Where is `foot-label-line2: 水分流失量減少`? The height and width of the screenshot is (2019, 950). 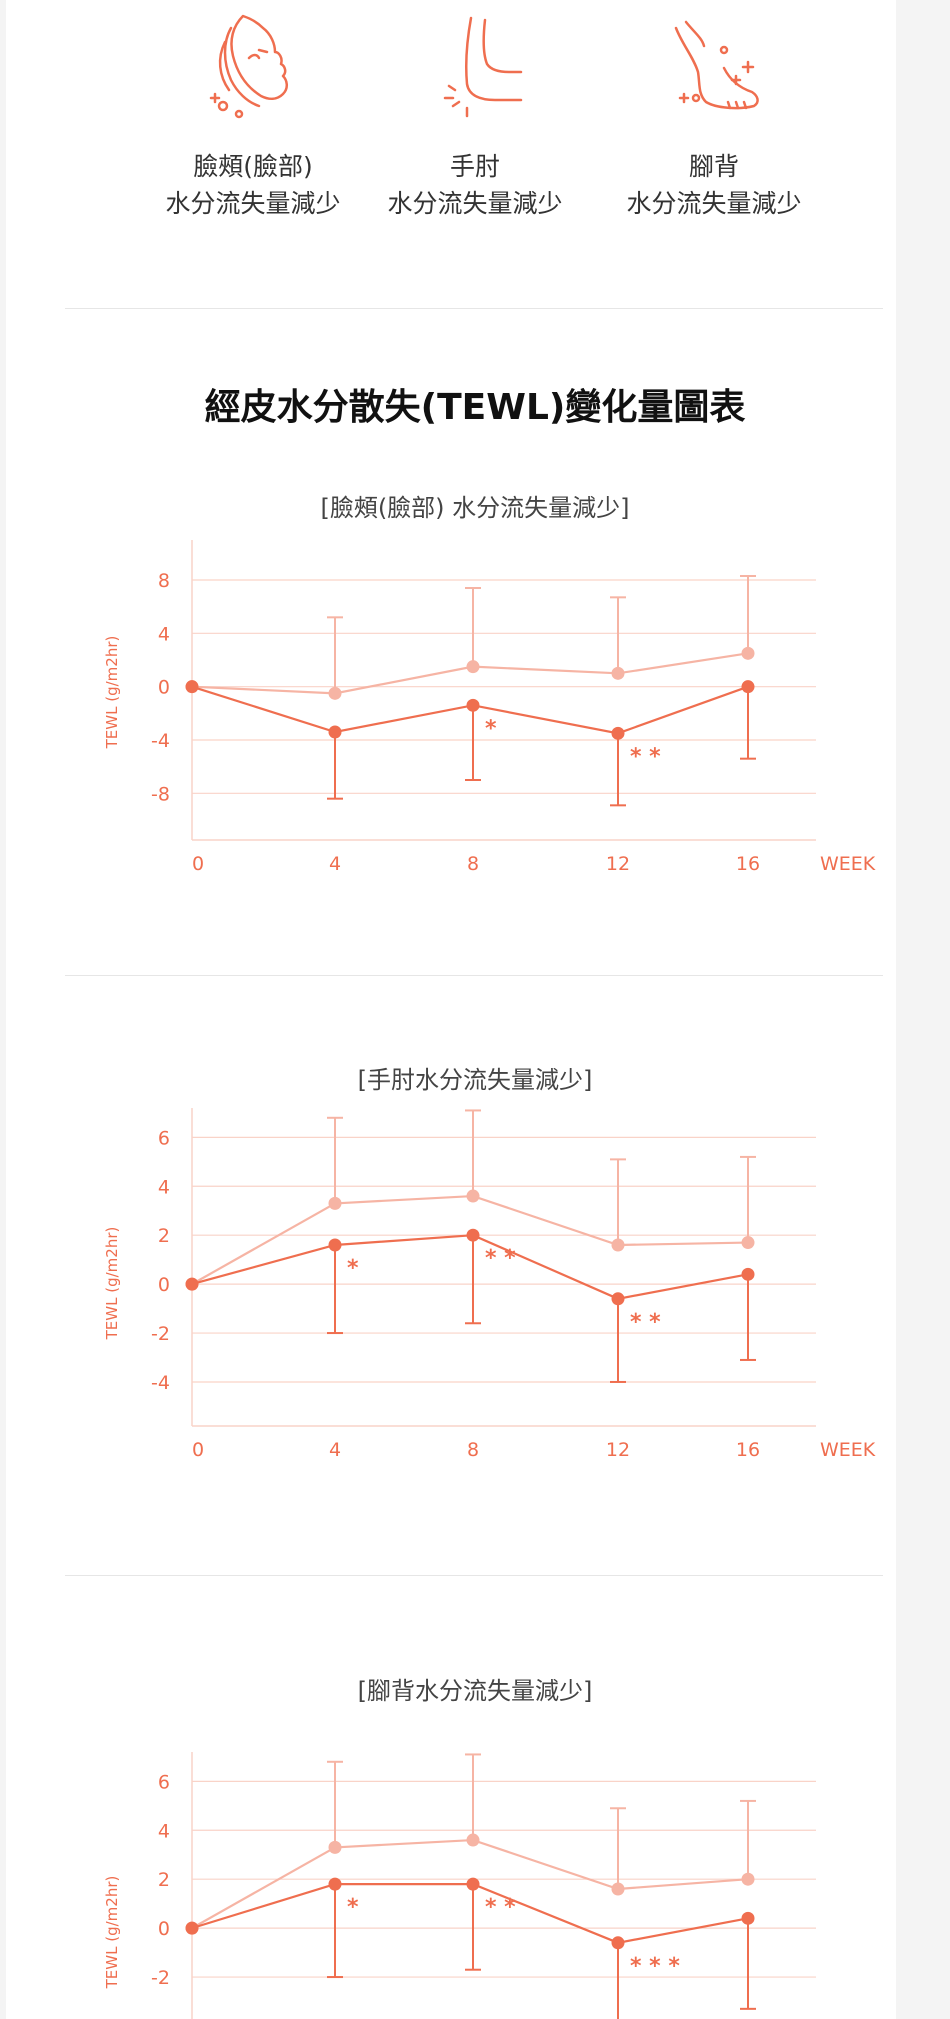 foot-label-line2: 水分流失量減少 is located at coordinates (714, 203).